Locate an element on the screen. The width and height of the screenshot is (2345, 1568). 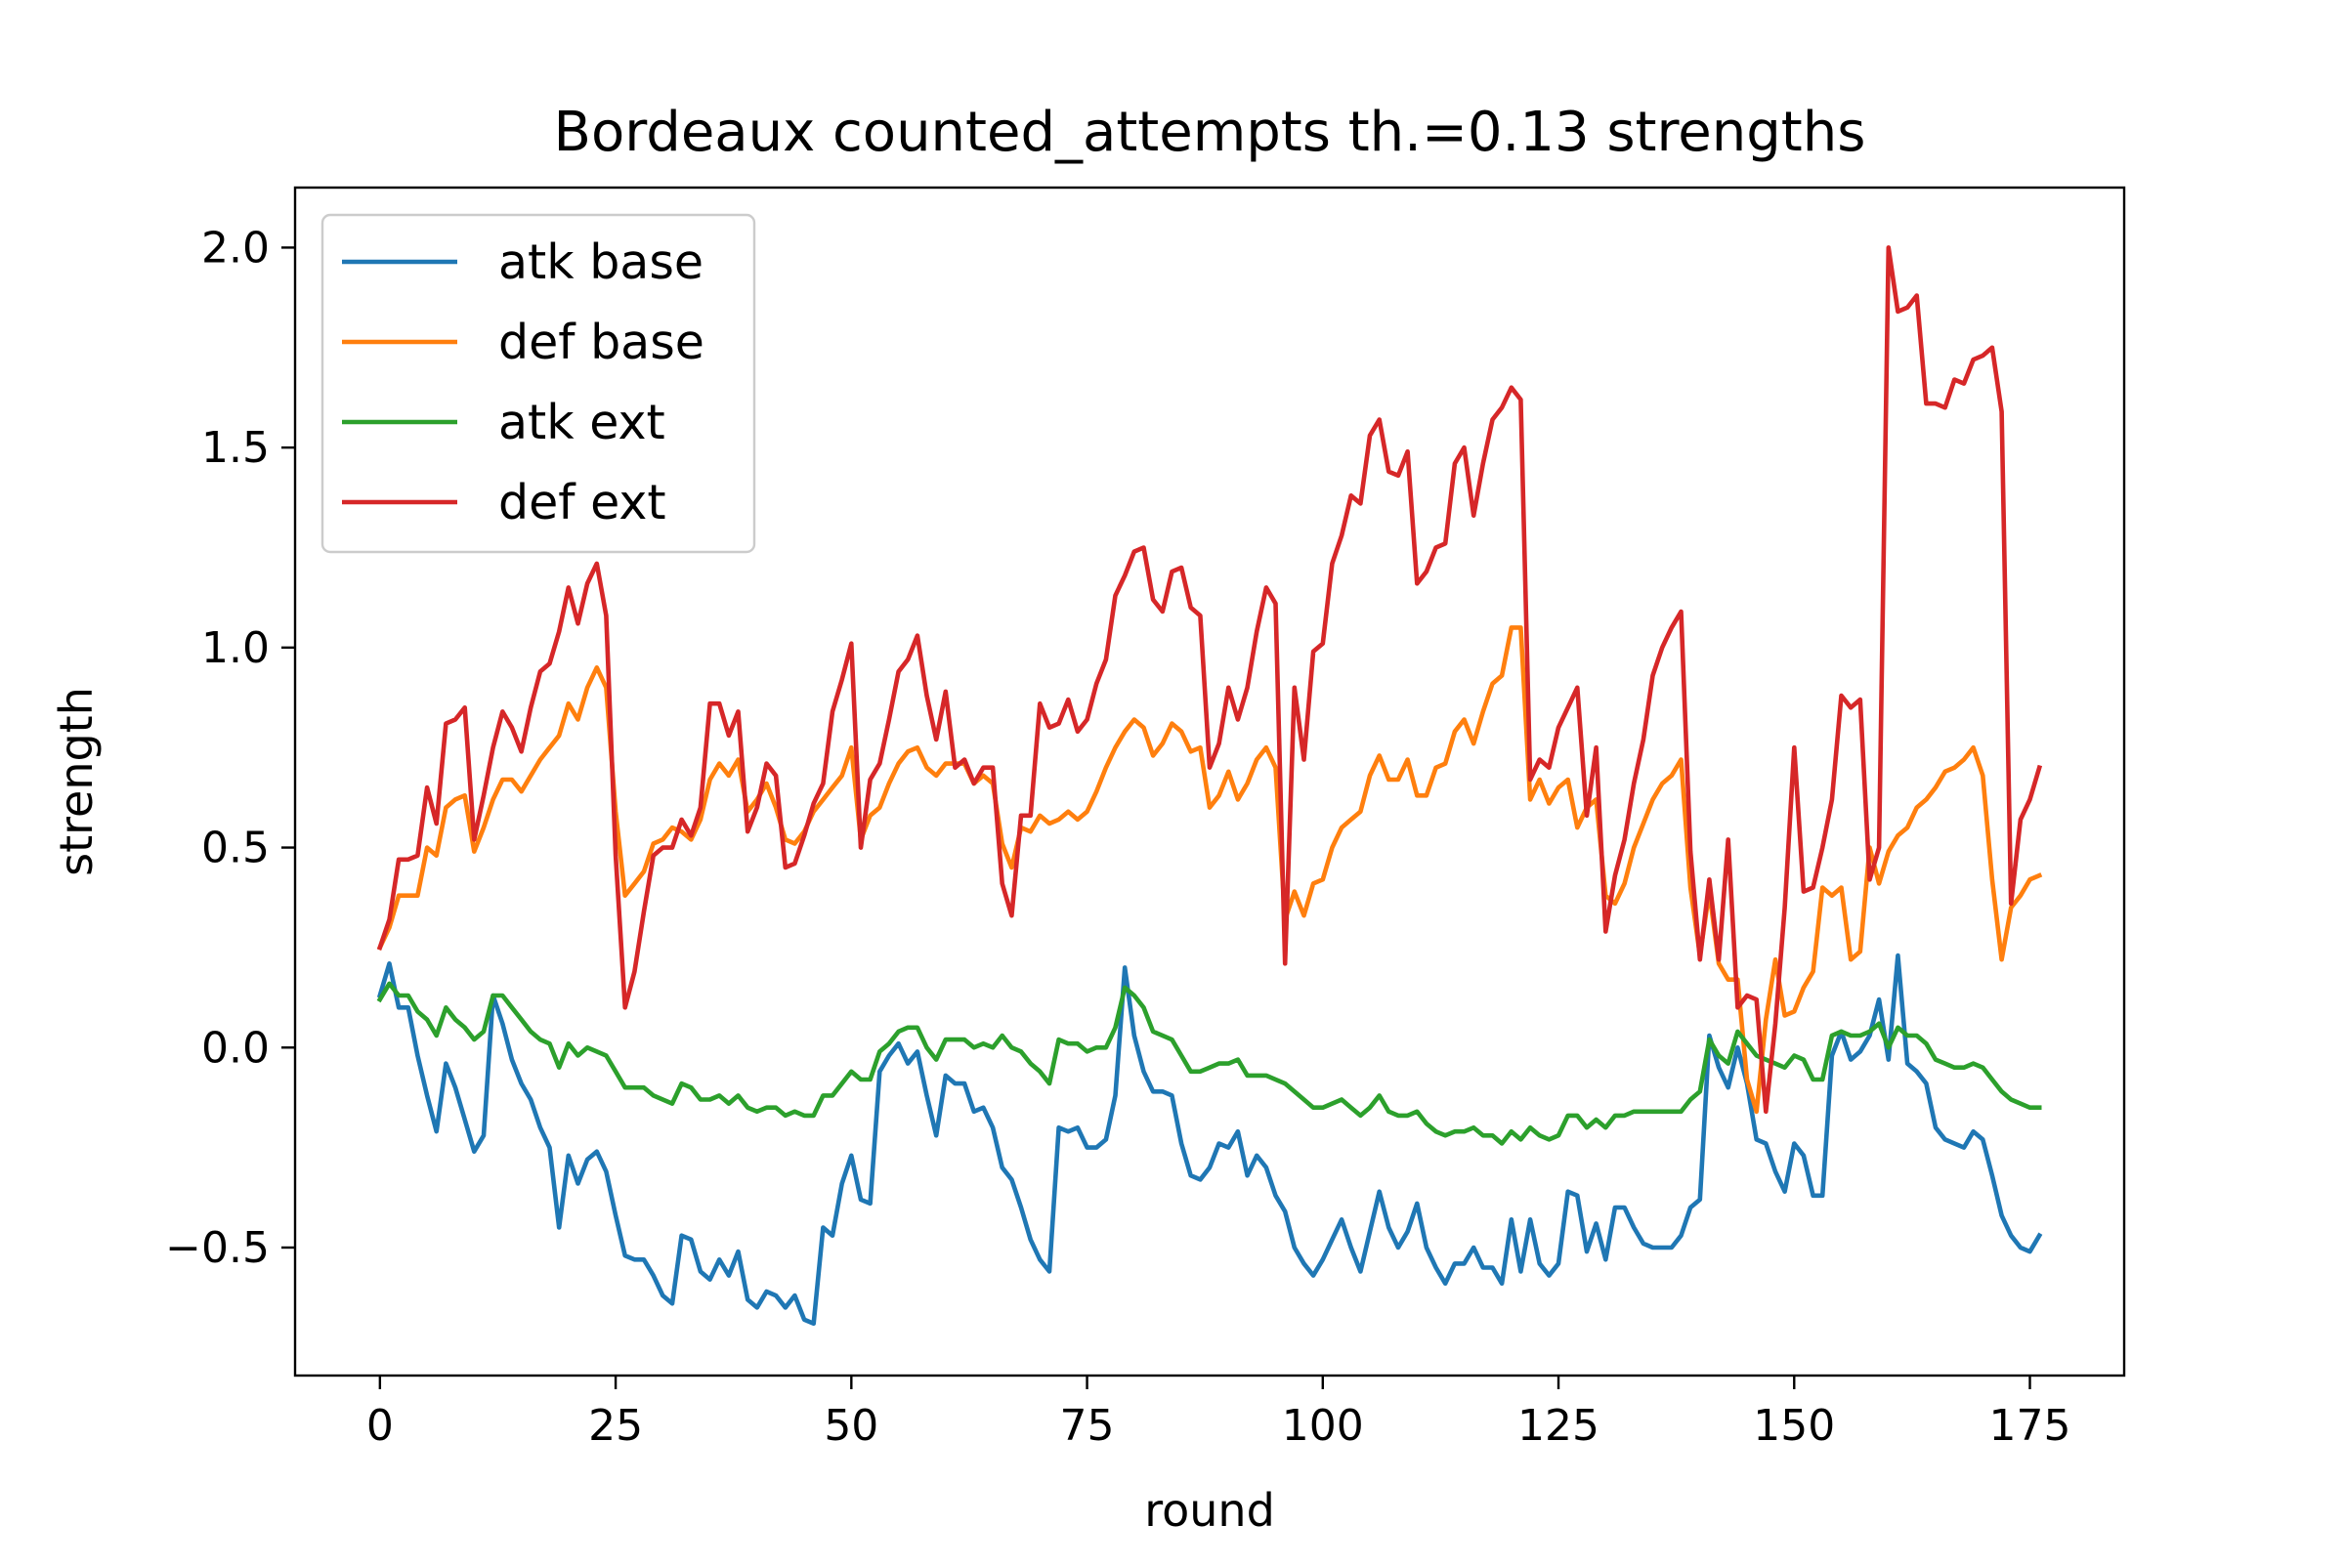
legend-label-atk-ext: atk ext is located at coordinates (581, 422).